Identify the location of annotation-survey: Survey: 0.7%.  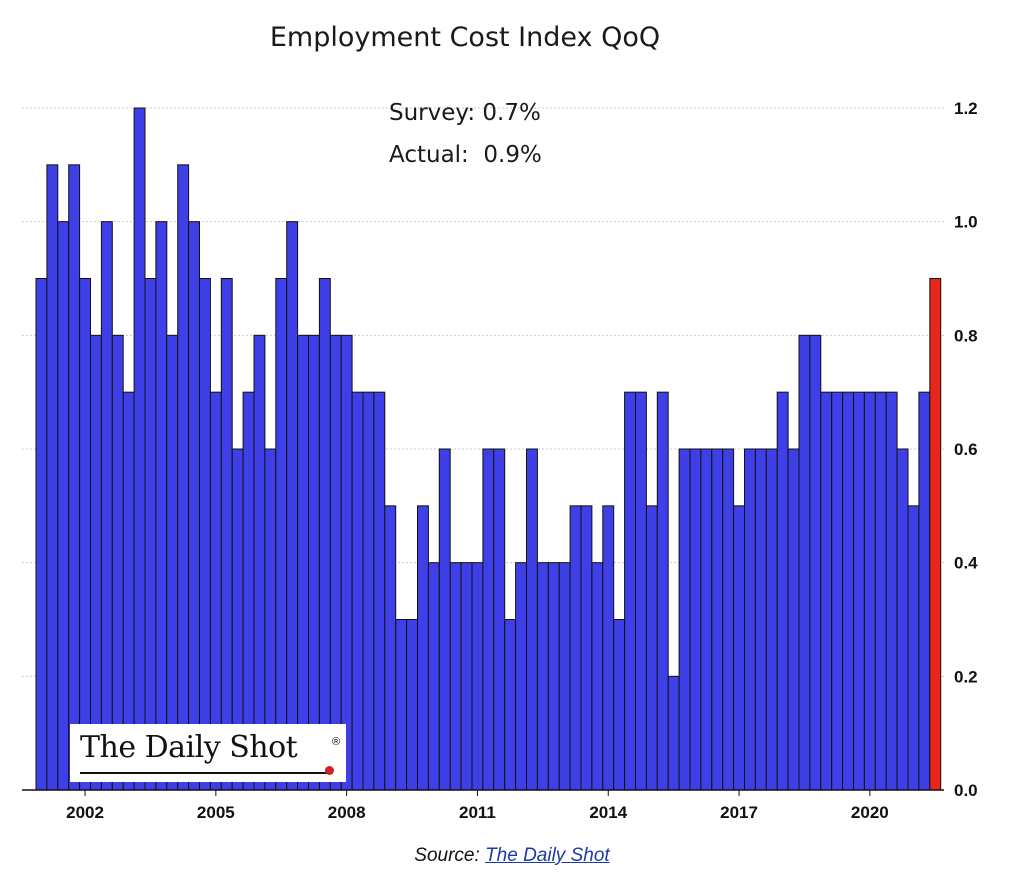
(465, 113).